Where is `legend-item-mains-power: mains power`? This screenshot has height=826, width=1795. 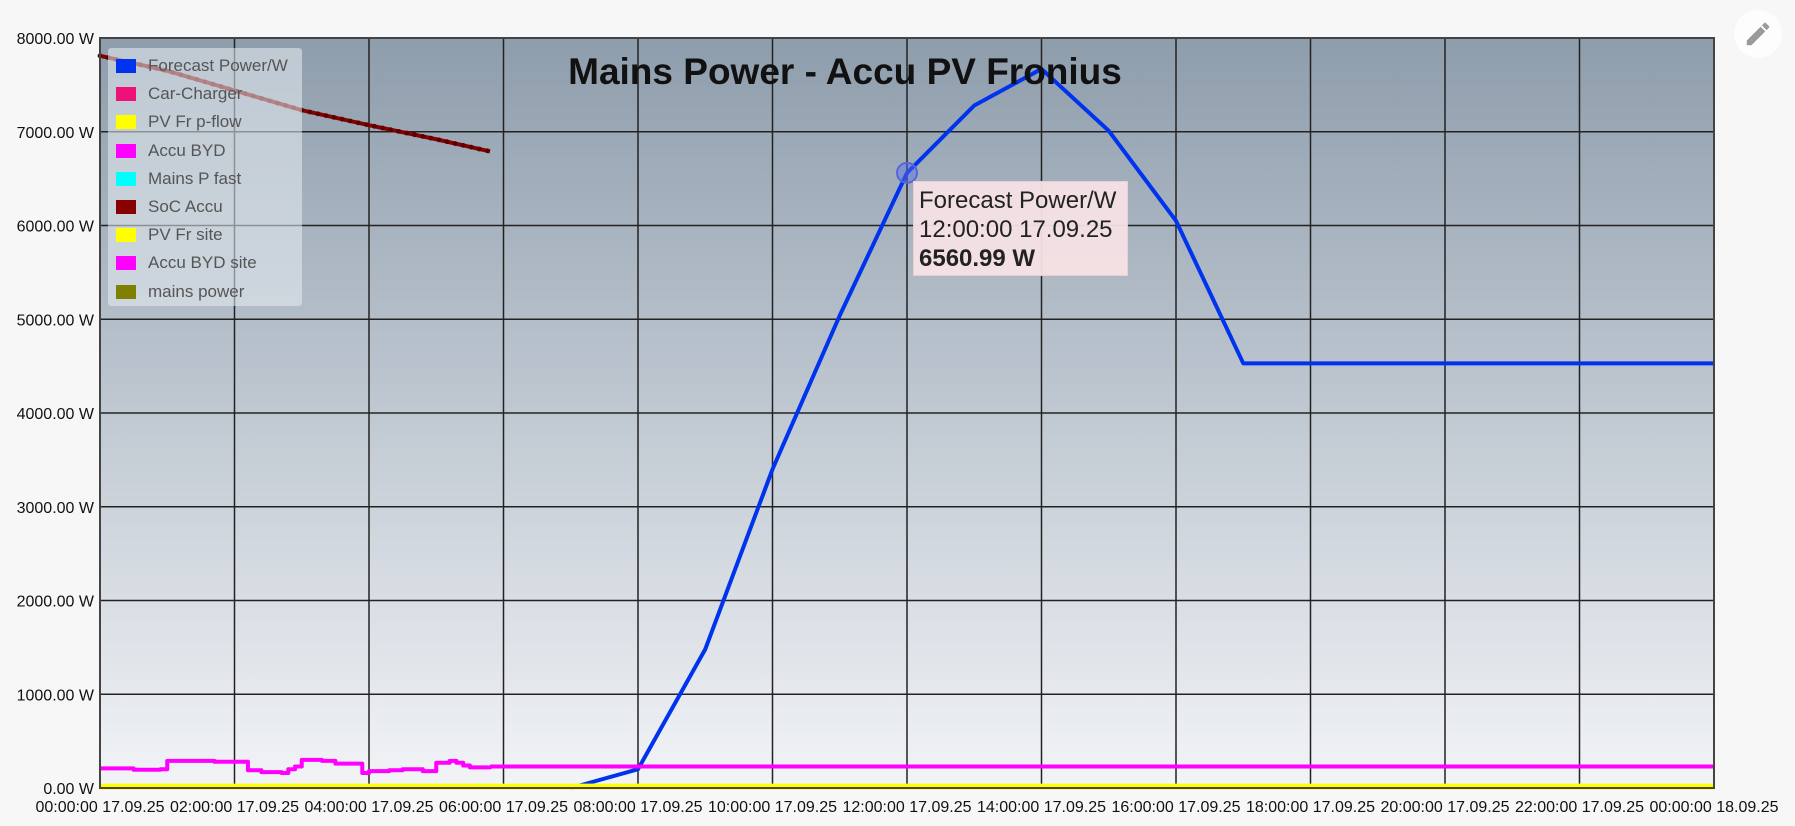
legend-item-mains-power: mains power is located at coordinates (180, 292).